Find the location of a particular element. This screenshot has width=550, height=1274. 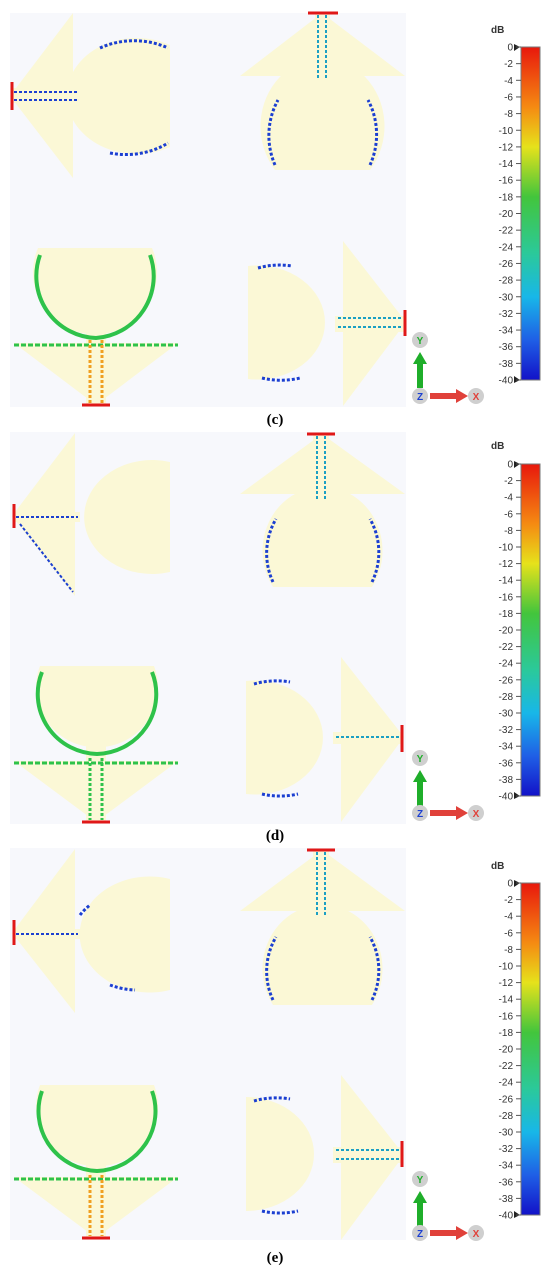

colorbar-tick-label: -10 is located at coordinates (506, 131).